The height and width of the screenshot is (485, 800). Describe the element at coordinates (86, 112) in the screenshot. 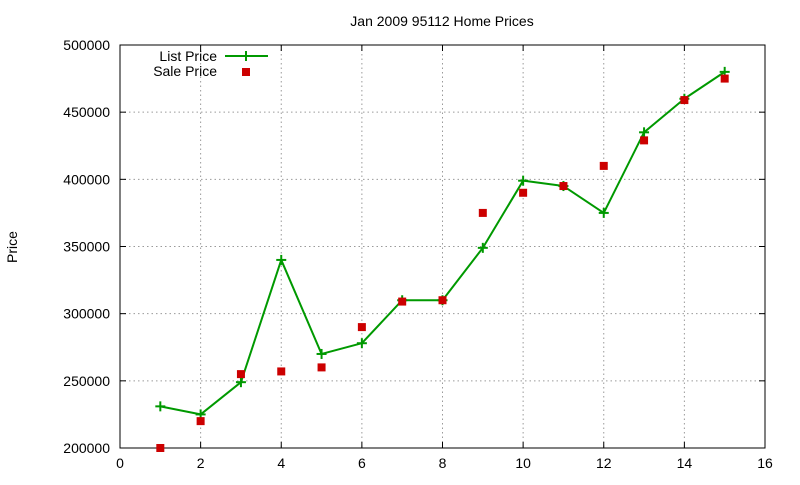

I see `y-tick-label: 450000` at that location.